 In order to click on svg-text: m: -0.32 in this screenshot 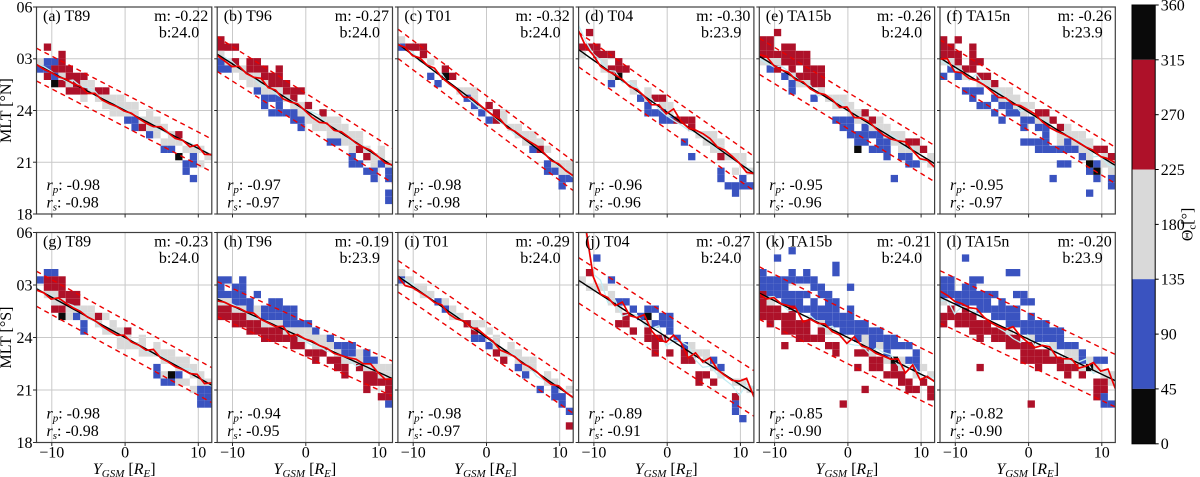, I will do `click(542, 16)`.